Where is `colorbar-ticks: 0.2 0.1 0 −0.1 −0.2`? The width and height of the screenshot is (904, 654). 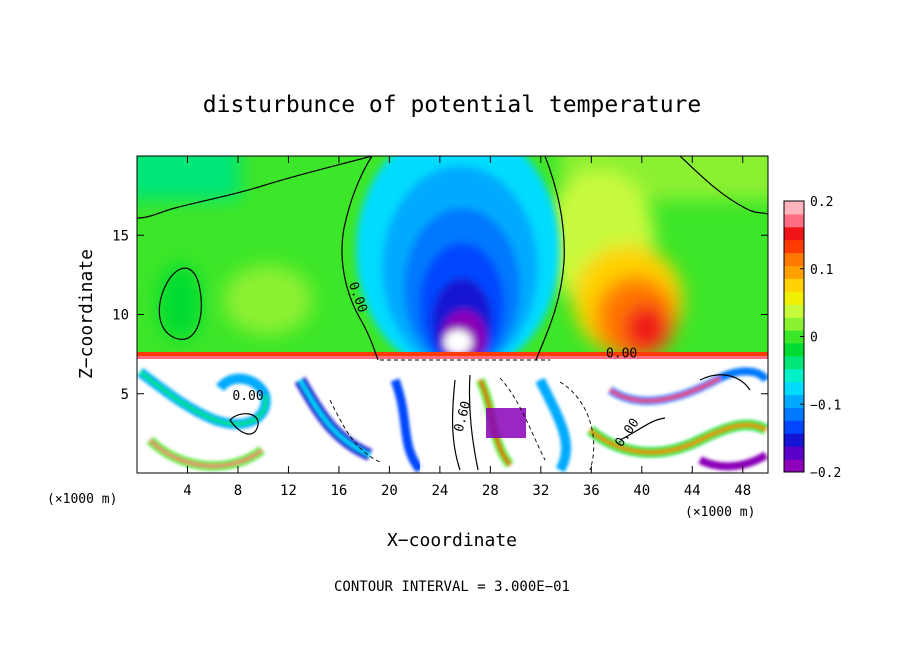
colorbar-ticks: 0.2 0.1 0 −0.1 −0.2 is located at coordinates (820, 338).